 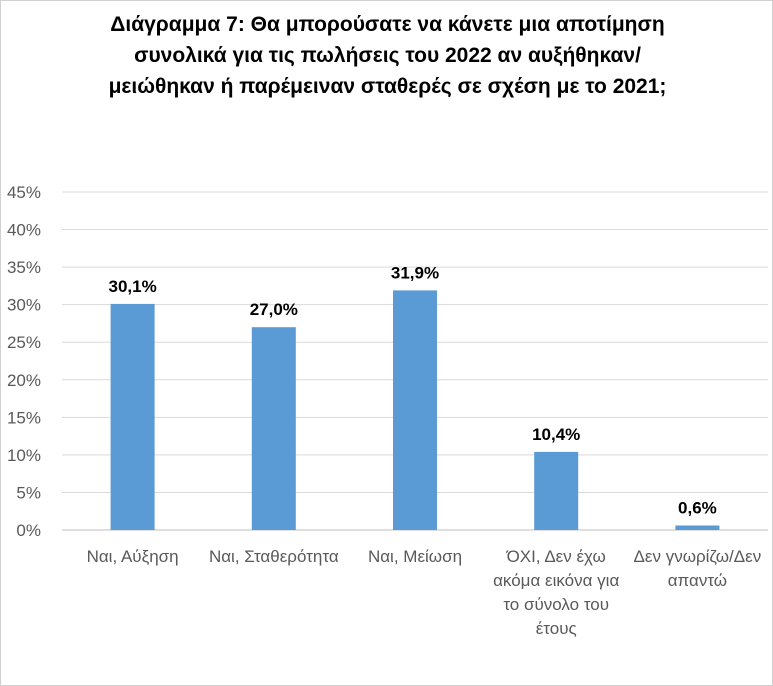 What do you see at coordinates (28, 530) in the screenshot?
I see `y-tick-label: 0%` at bounding box center [28, 530].